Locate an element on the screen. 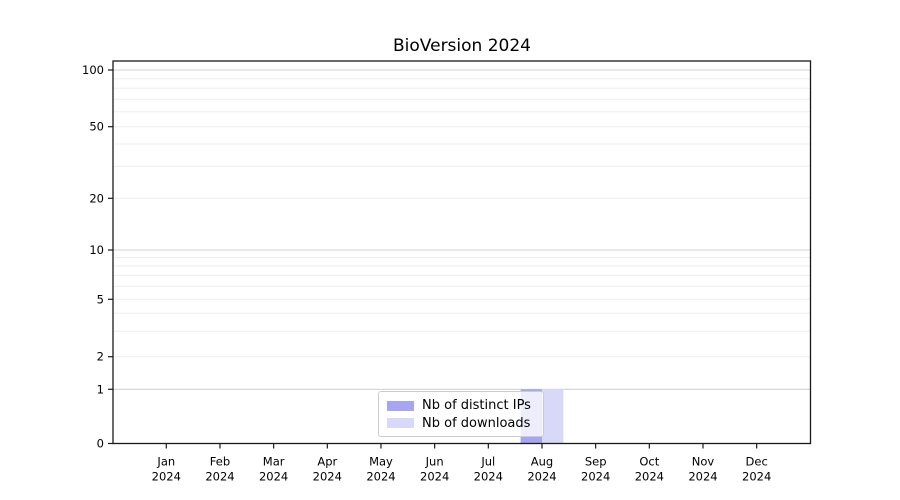  x-tick-label-month: Feb is located at coordinates (220, 462).